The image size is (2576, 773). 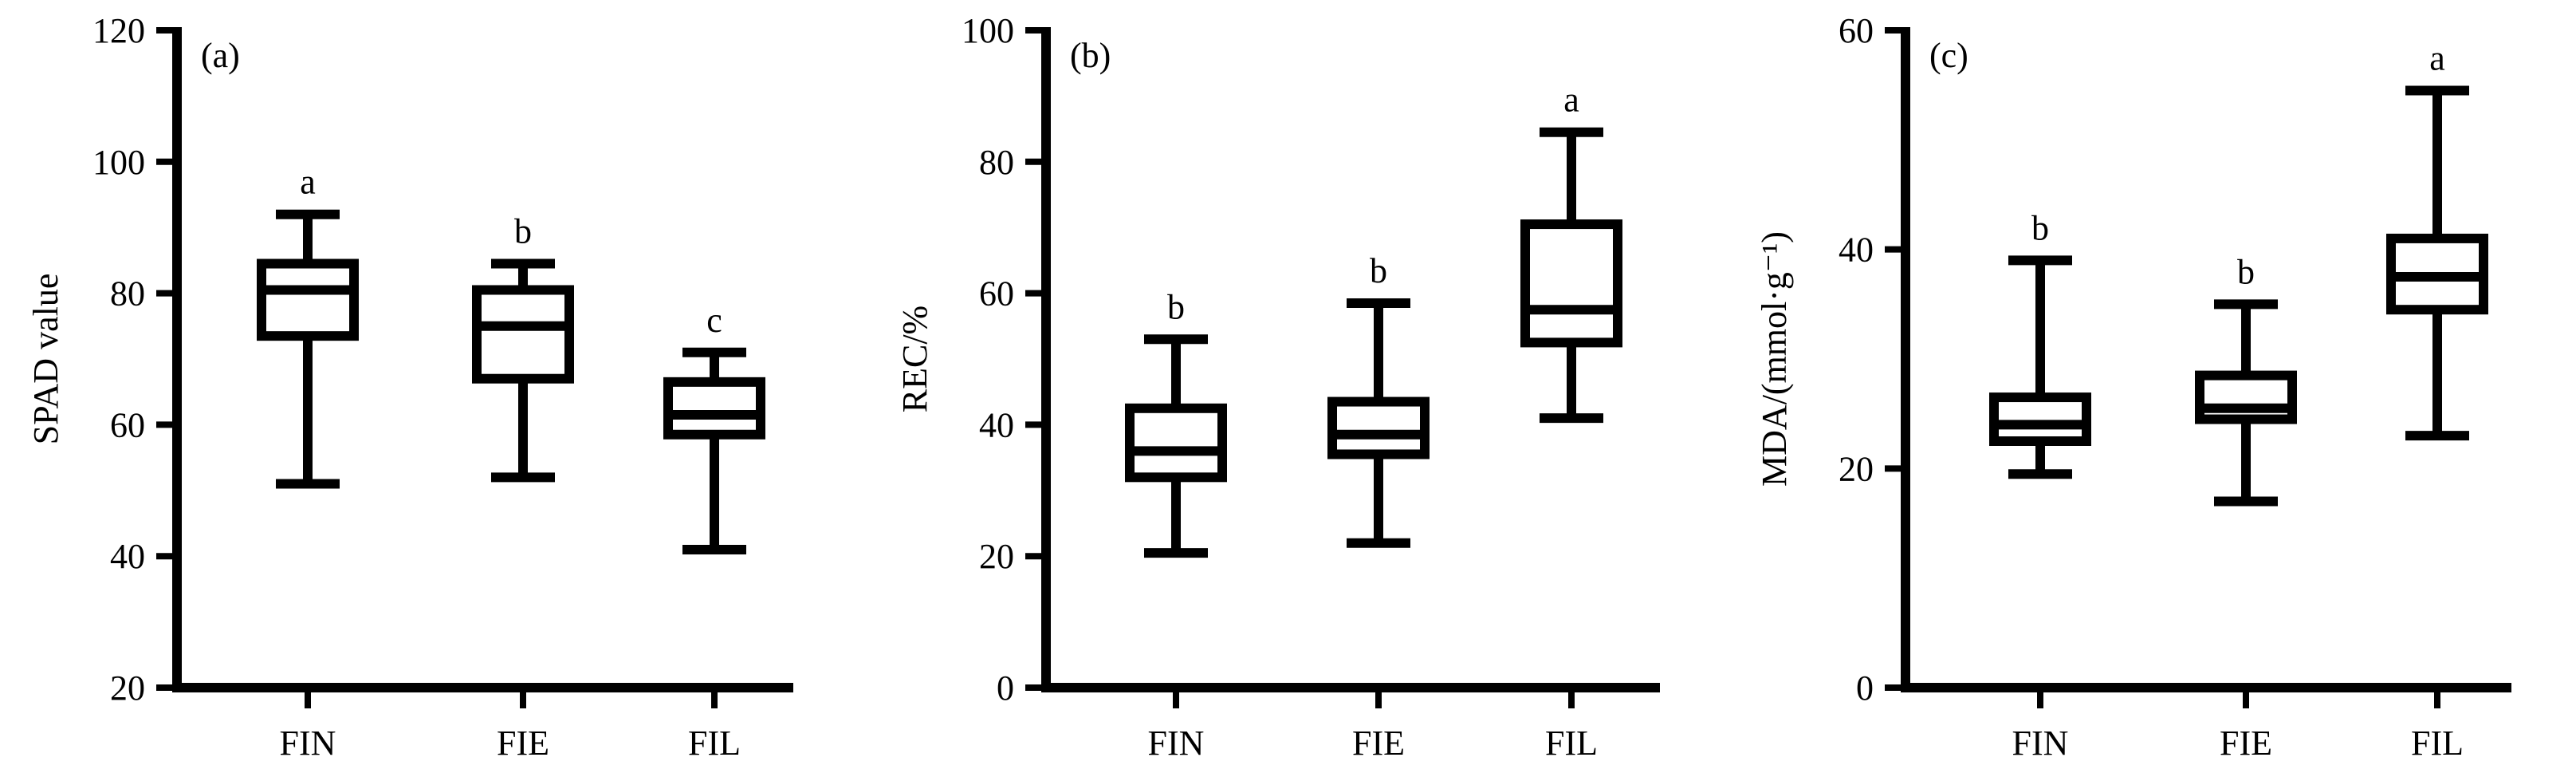 I want to click on panel-label: (c), so click(x=1948, y=56).